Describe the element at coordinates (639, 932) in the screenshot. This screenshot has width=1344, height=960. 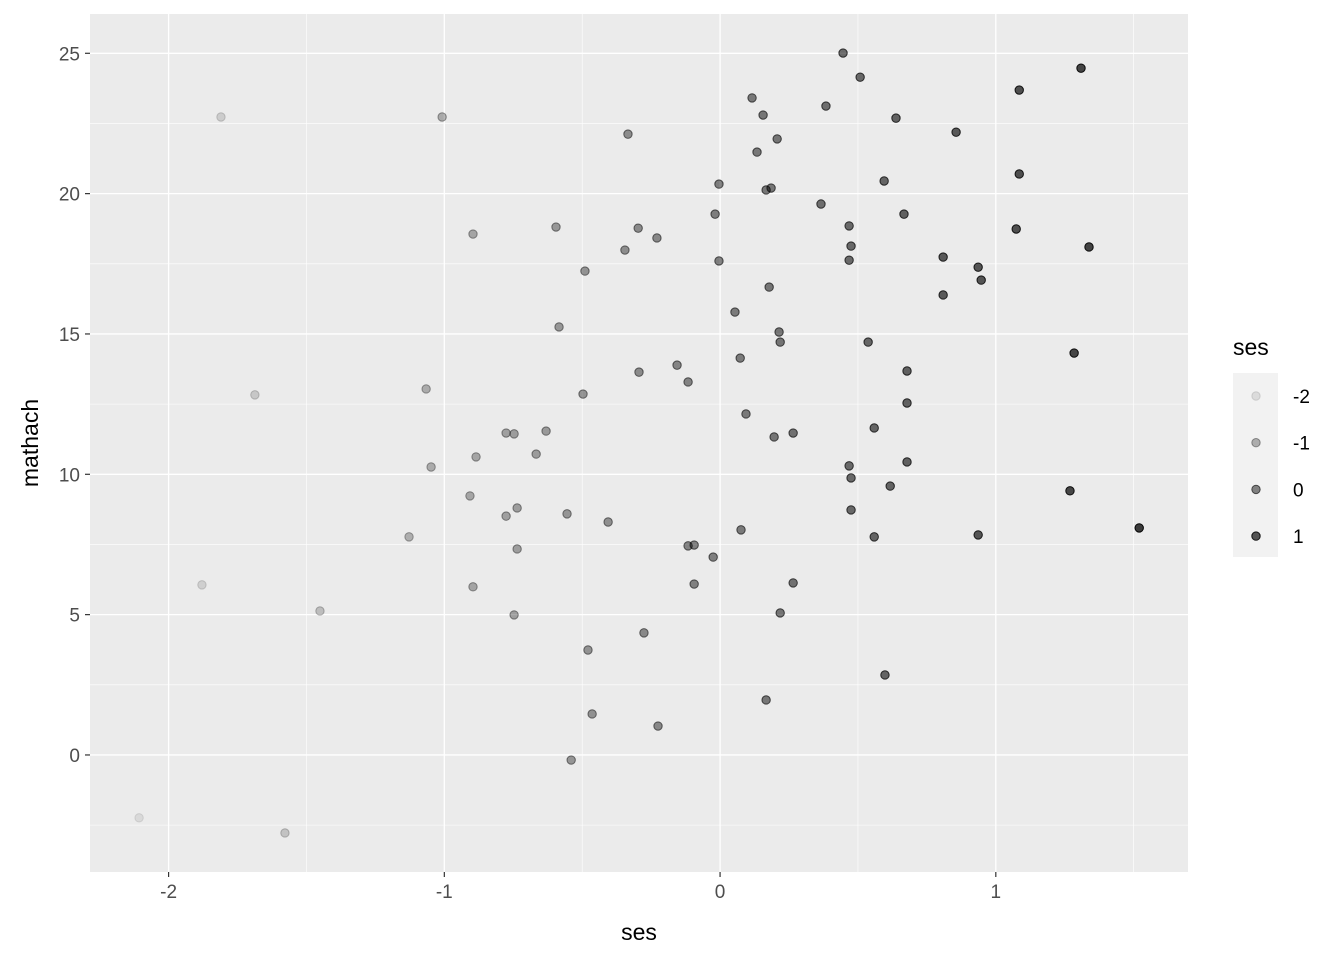
I see `x-axis-label: ses` at that location.